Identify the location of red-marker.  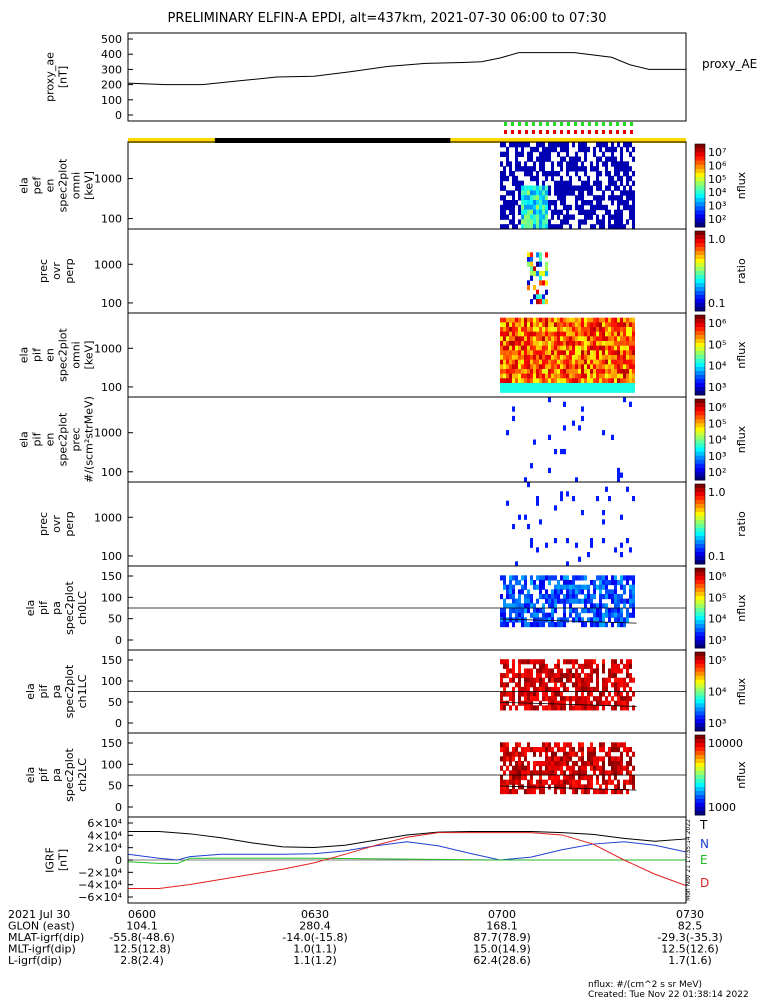
(596, 132).